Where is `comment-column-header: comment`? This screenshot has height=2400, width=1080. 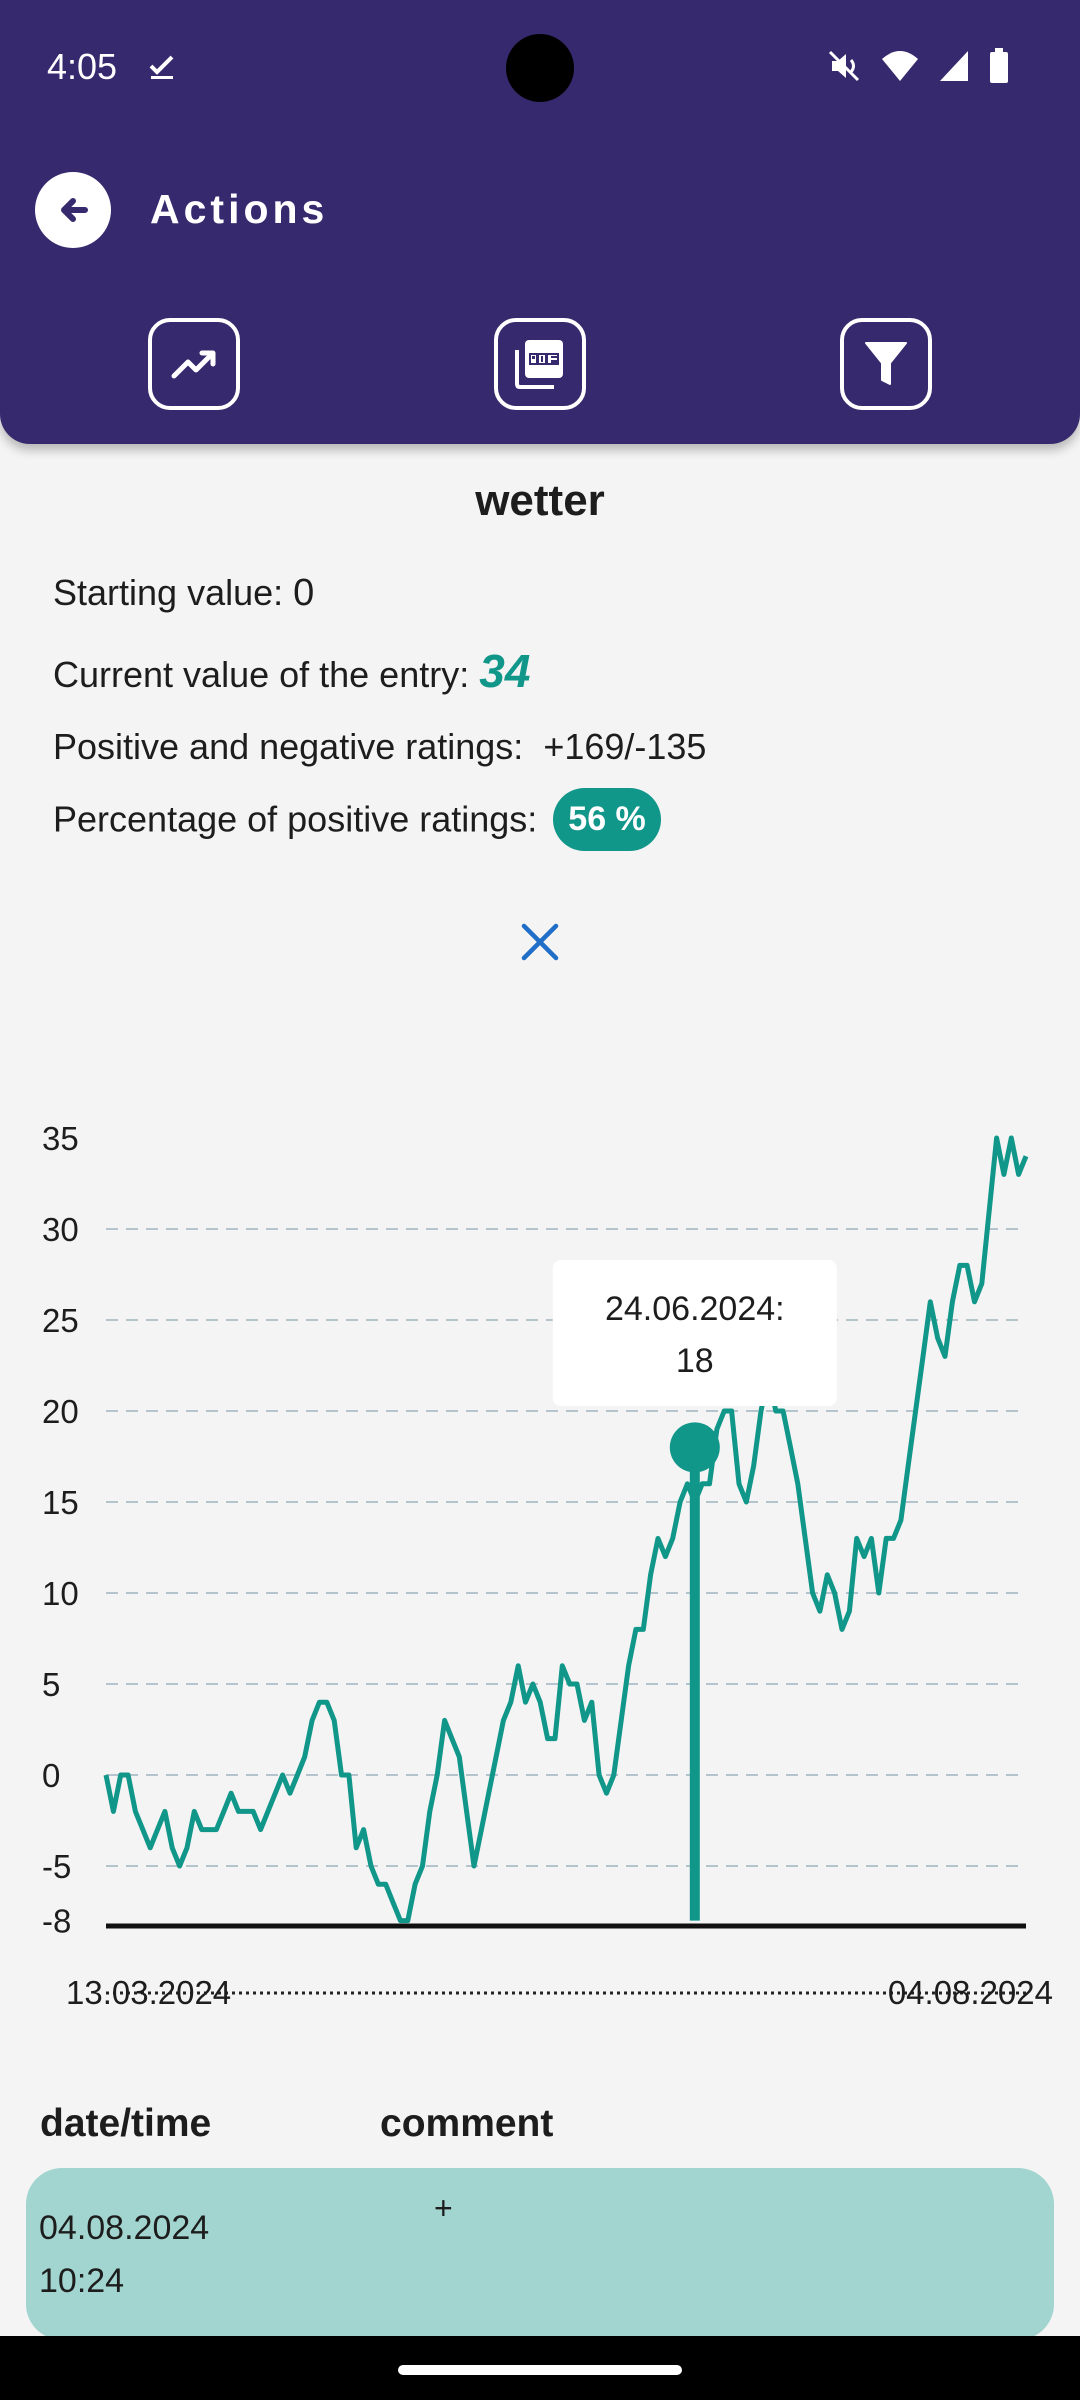 comment-column-header: comment is located at coordinates (467, 2123).